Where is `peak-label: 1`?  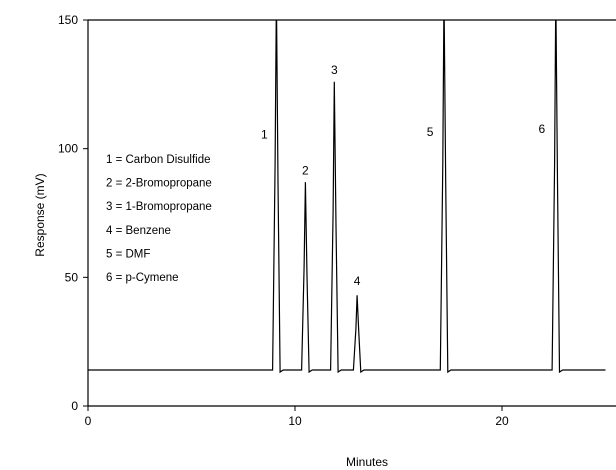
peak-label: 1 is located at coordinates (264, 134).